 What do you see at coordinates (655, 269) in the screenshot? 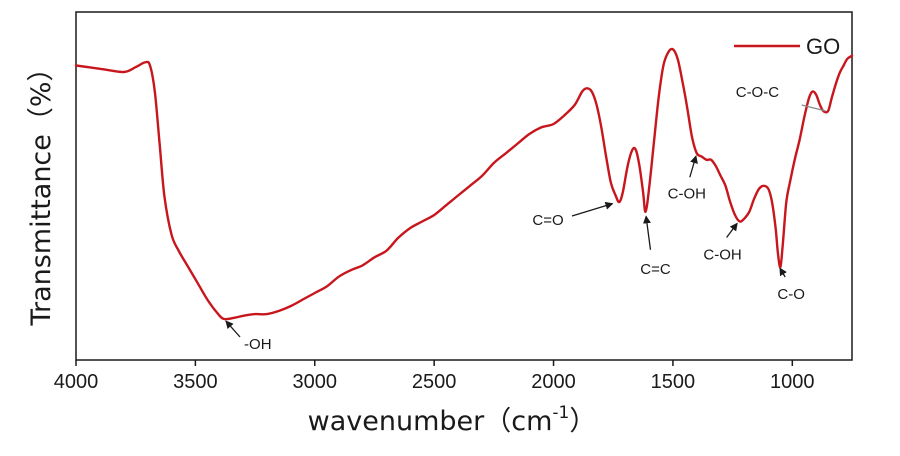
I see `annotation-label-2: C=C` at bounding box center [655, 269].